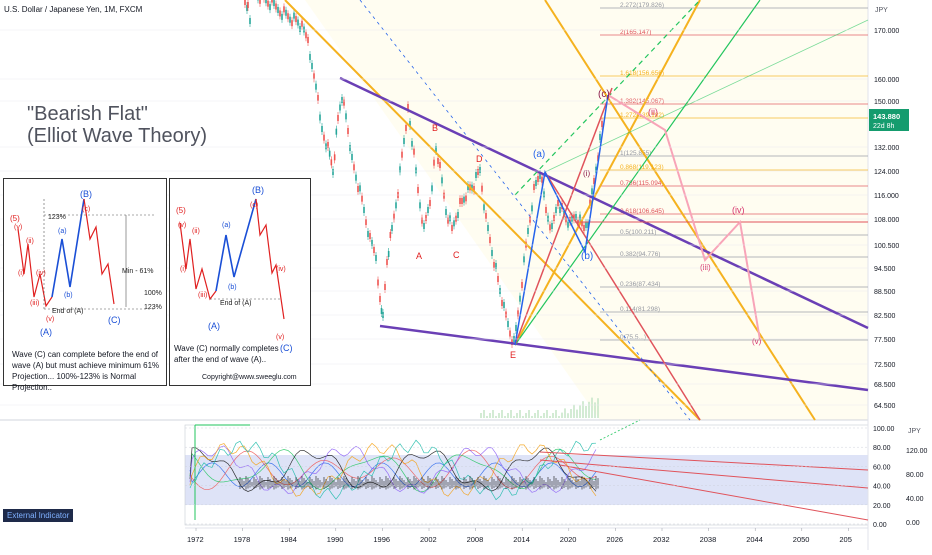  Describe the element at coordinates (885, 385) in the screenshot. I see `price-tick-label: 68.500` at that location.